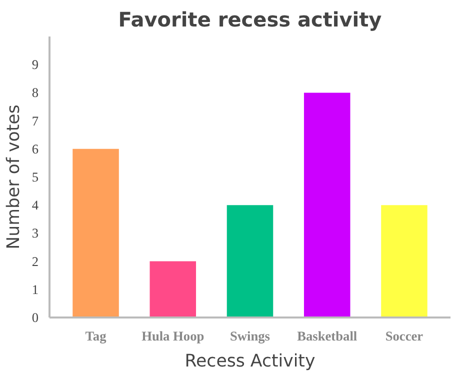 This screenshot has height=378, width=474. Describe the element at coordinates (35, 64) in the screenshot. I see `y-tick-label: 9` at that location.